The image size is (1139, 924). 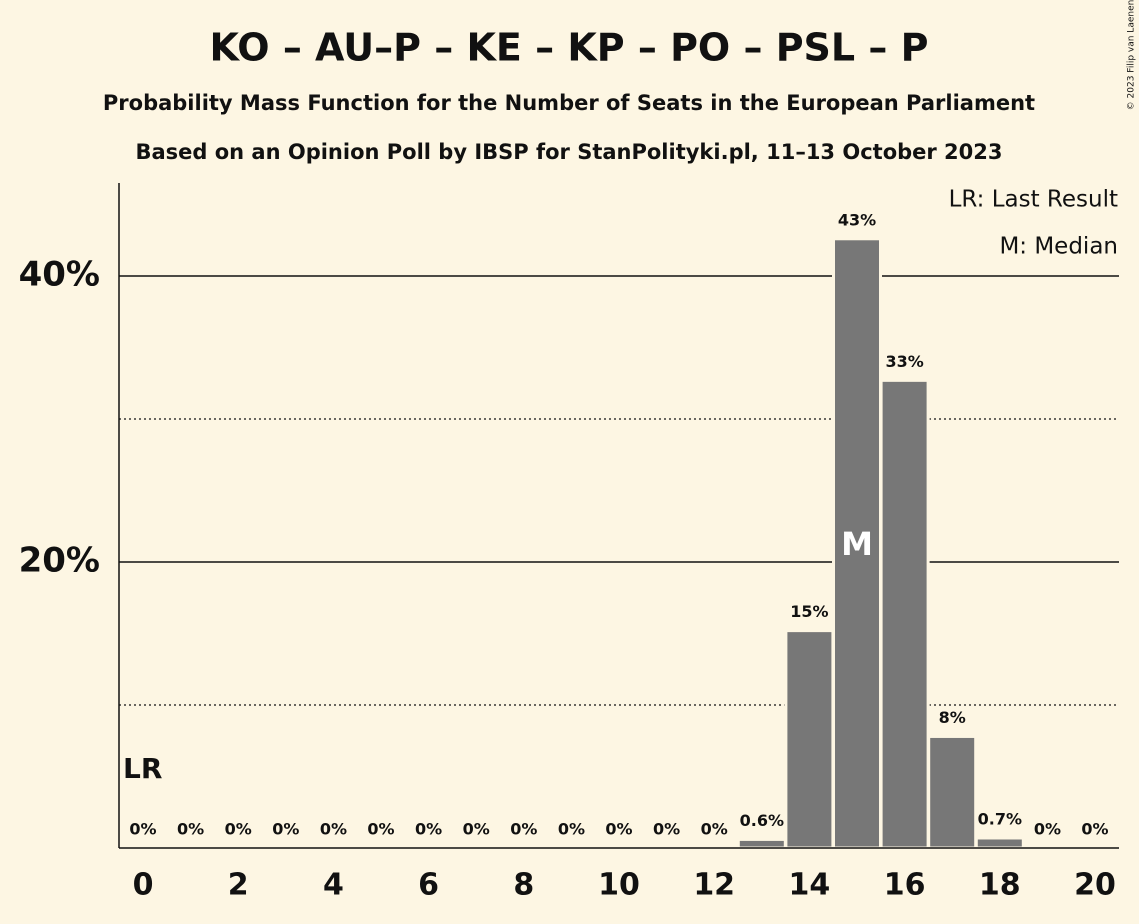 What do you see at coordinates (619, 885) in the screenshot?
I see `x-tick-label: 10` at bounding box center [619, 885].